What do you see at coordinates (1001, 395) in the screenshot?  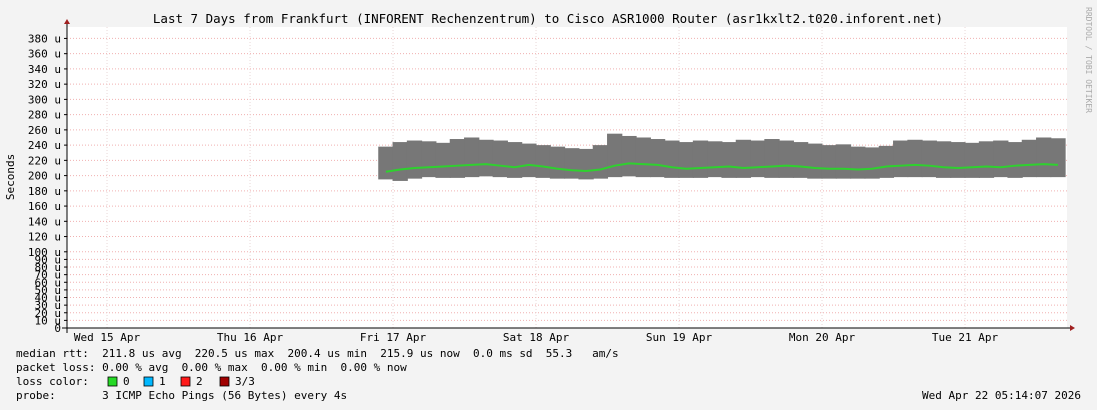 I see `timestamp: Wed Apr 22 05:14:07 2026` at bounding box center [1001, 395].